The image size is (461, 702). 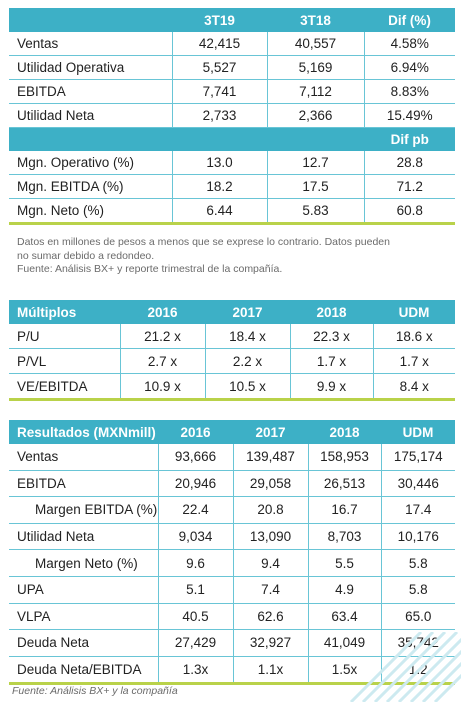 What do you see at coordinates (219, 20) in the screenshot?
I see `quarterly-header-3t19: 3T19` at bounding box center [219, 20].